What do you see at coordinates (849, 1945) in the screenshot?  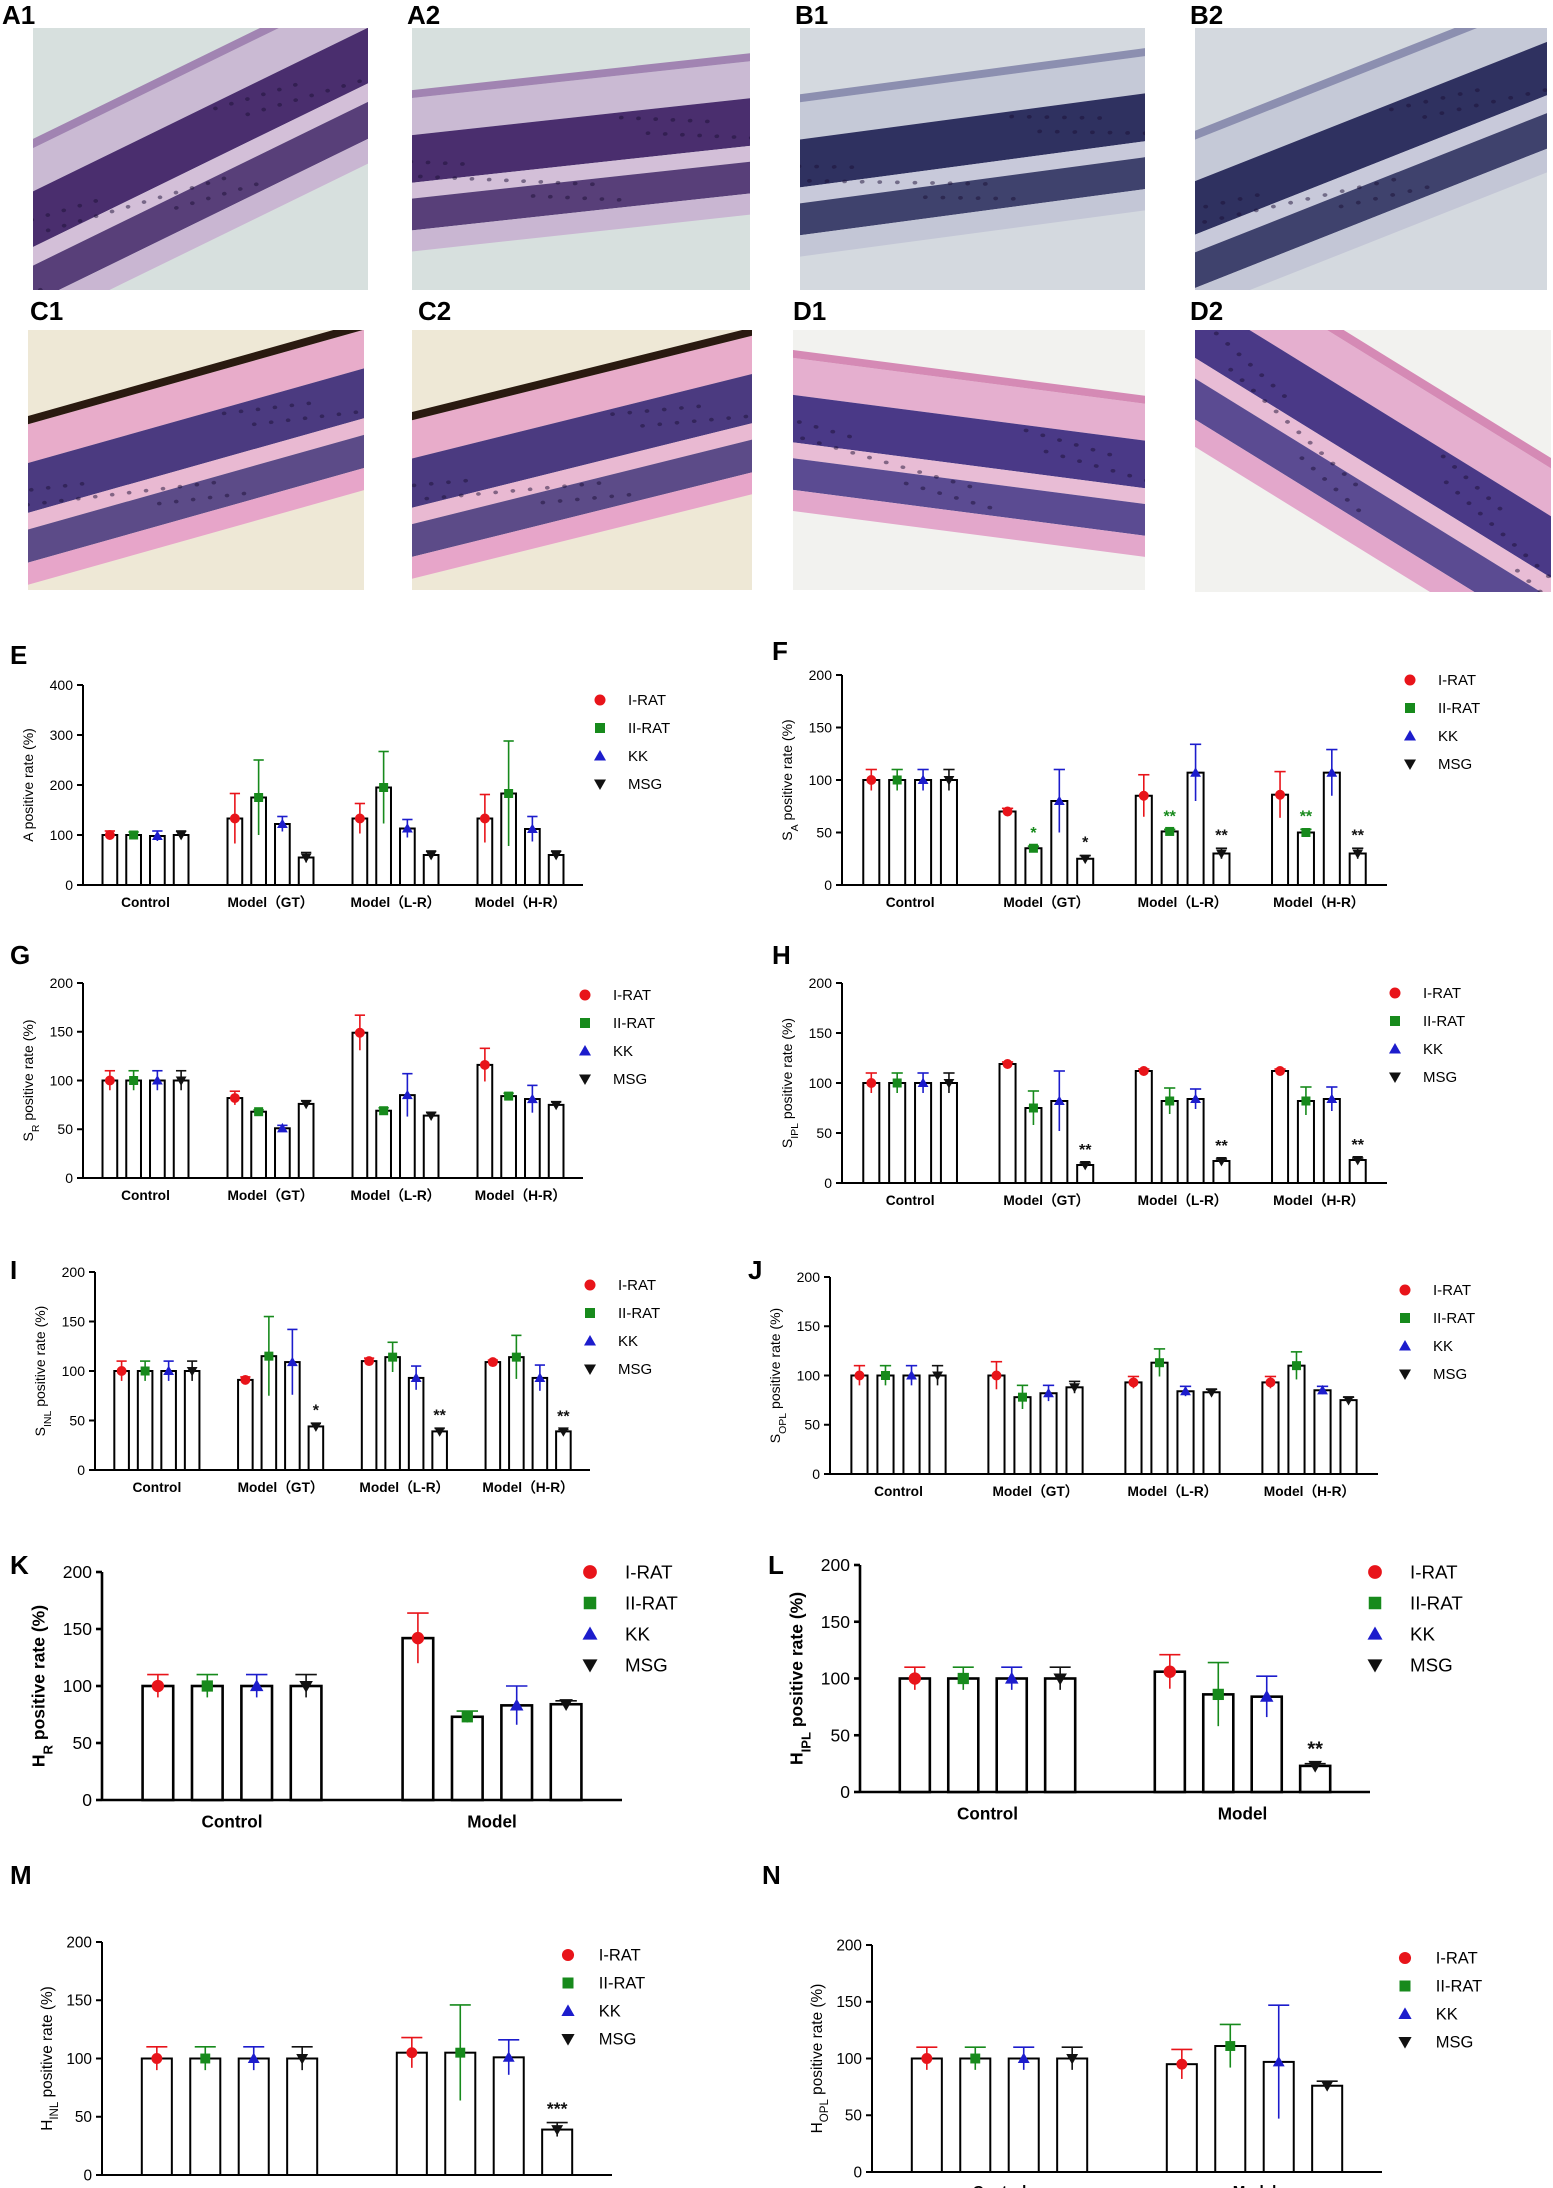 I see `y-tick-label: 200` at bounding box center [849, 1945].